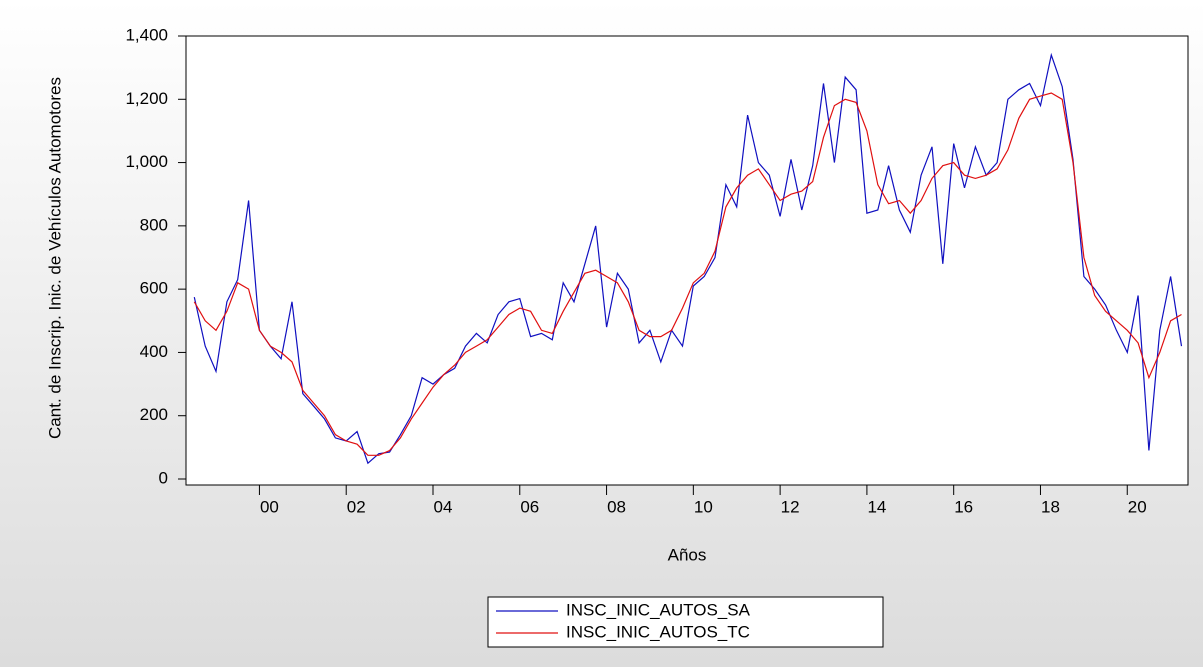  I want to click on legend, so click(685, 622).